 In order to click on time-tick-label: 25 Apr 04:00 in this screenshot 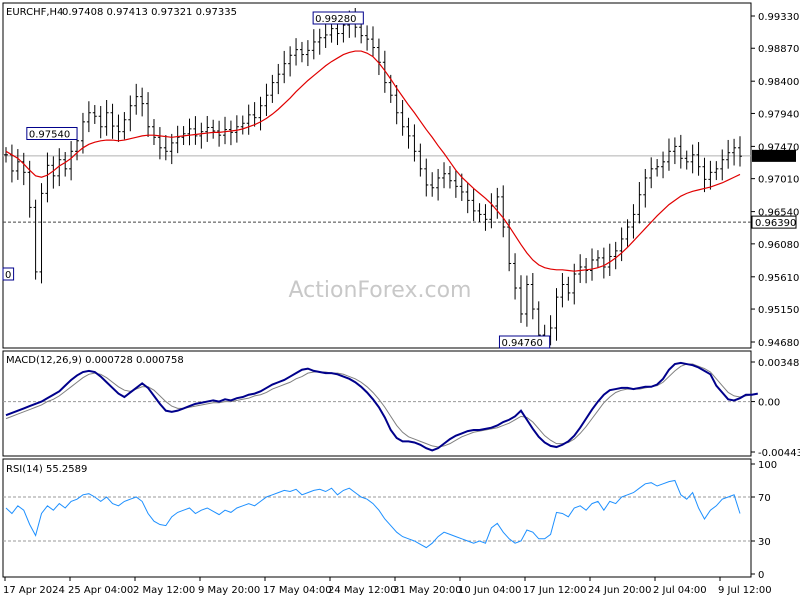, I will do `click(100, 590)`.